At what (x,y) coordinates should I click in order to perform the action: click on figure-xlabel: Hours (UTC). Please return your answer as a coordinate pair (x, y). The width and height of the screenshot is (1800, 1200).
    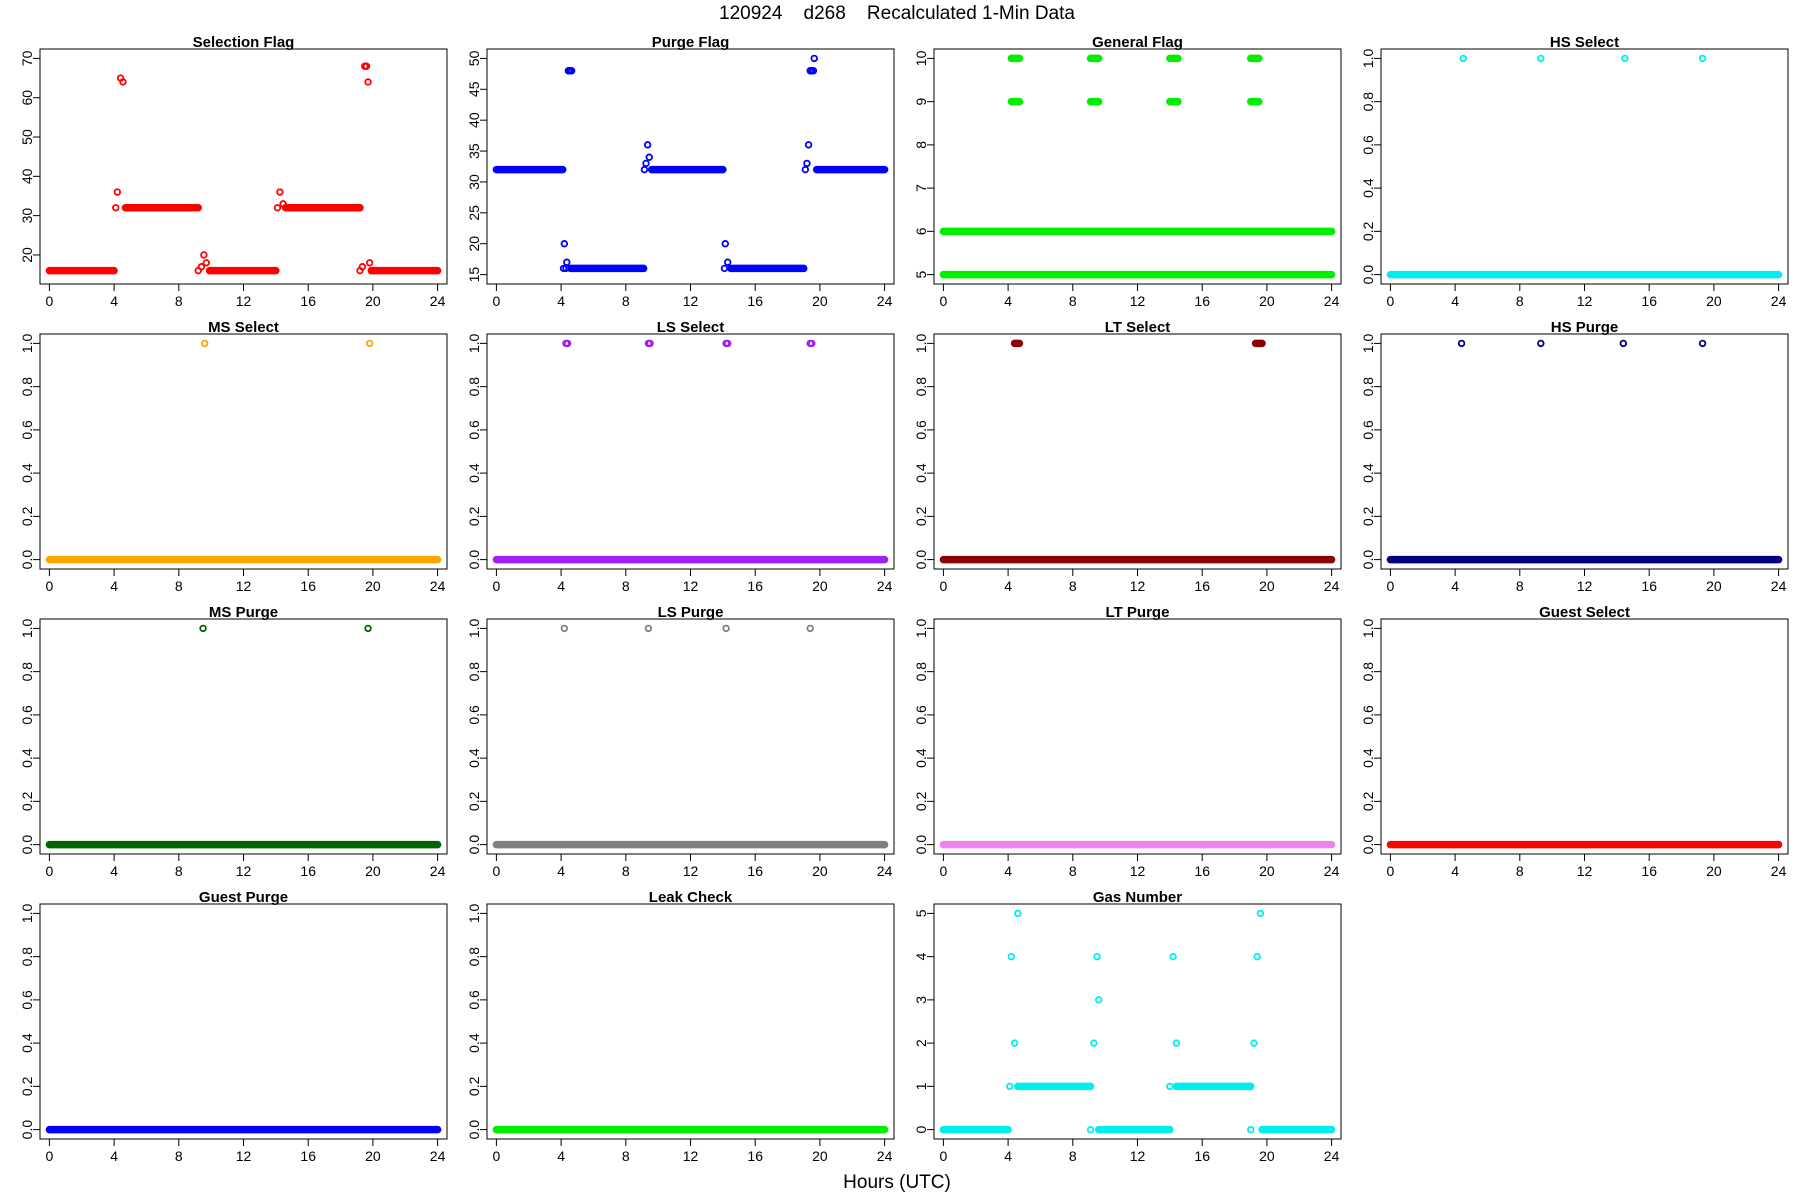
    Looking at the image, I should click on (897, 1182).